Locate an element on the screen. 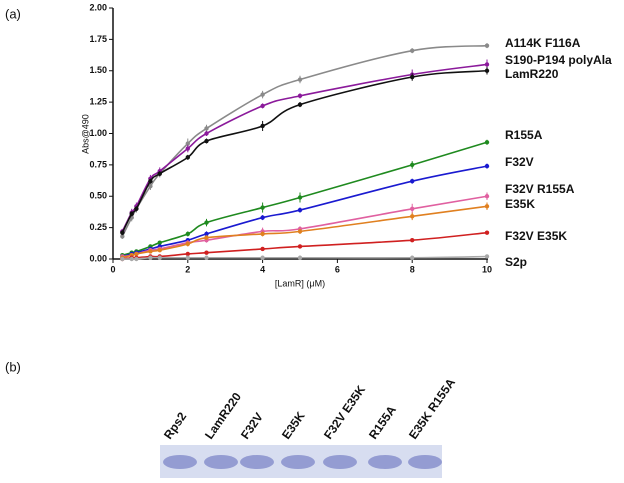  series-label: LamR220 is located at coordinates (532, 74).